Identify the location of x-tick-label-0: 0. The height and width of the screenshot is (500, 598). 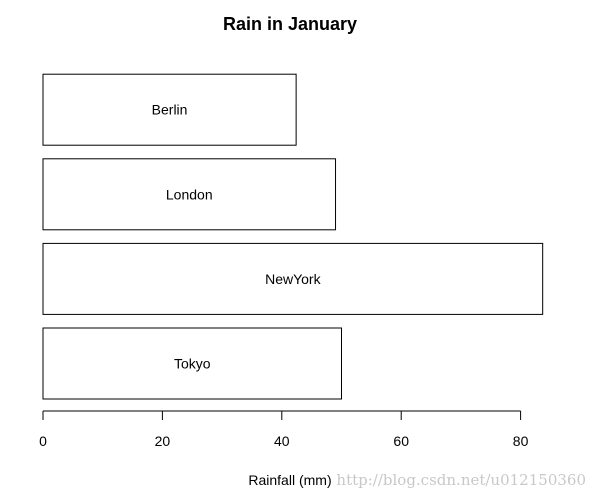
(43, 441).